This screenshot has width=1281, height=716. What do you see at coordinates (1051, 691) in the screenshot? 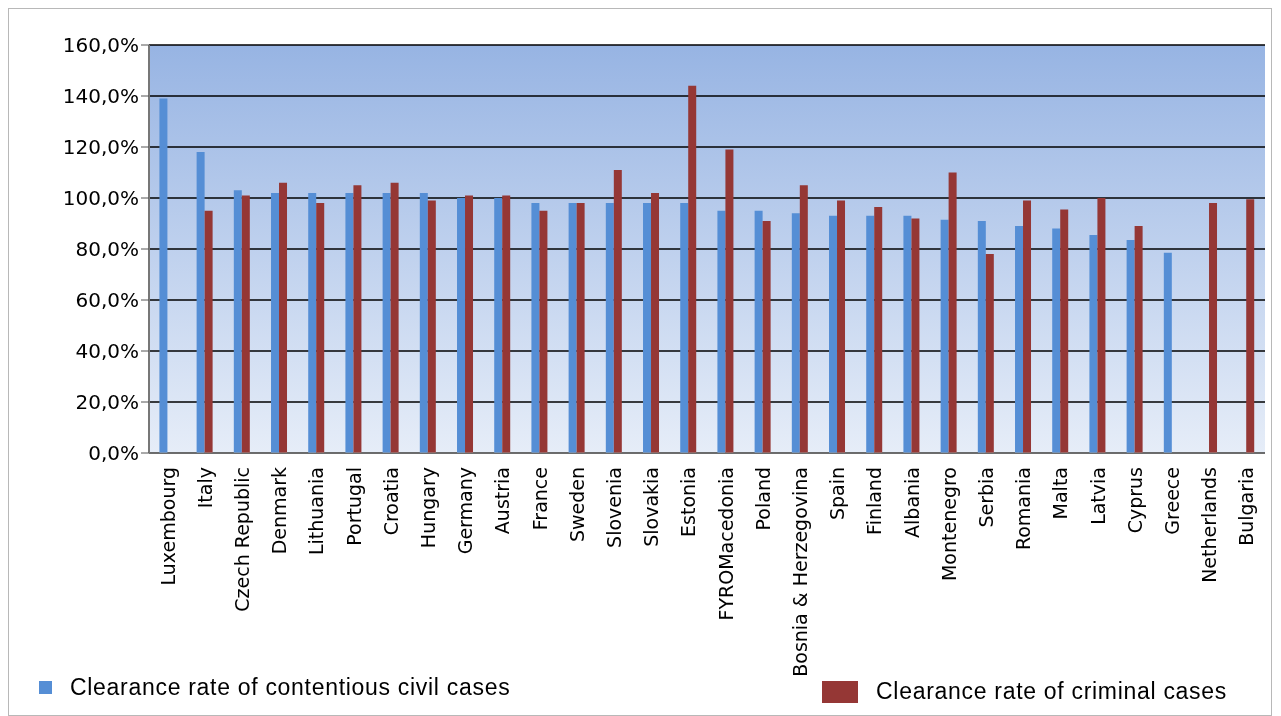
I see `legend-label: Clearance rate of criminal cases` at bounding box center [1051, 691].